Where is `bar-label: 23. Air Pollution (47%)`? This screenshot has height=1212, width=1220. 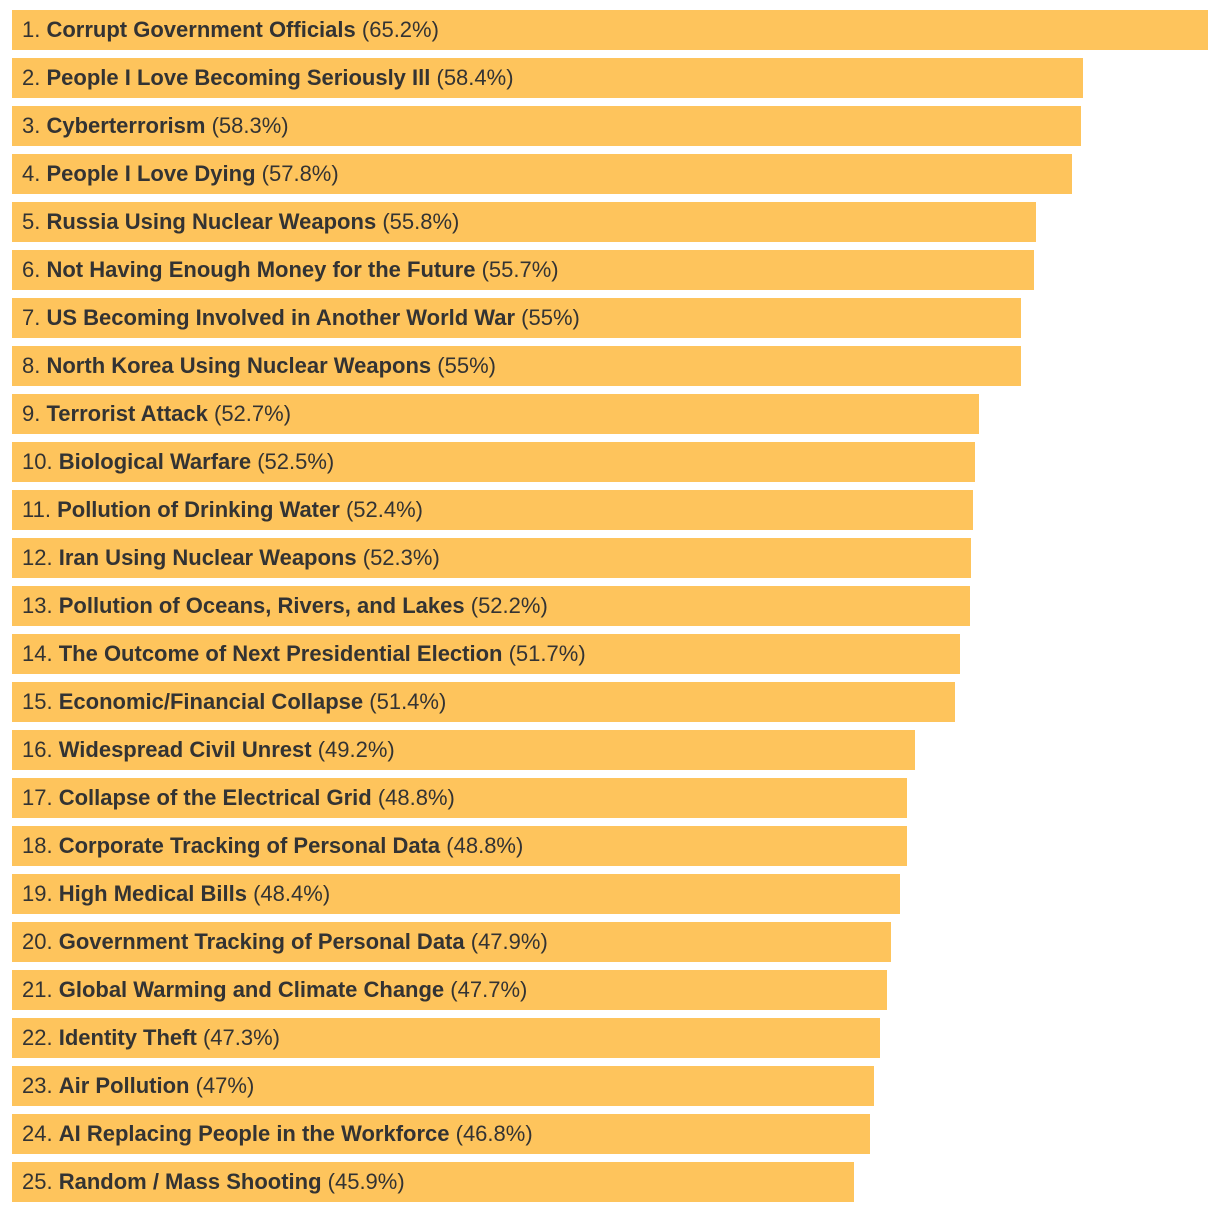
bar-label: 23. Air Pollution (47%) is located at coordinates (138, 1086).